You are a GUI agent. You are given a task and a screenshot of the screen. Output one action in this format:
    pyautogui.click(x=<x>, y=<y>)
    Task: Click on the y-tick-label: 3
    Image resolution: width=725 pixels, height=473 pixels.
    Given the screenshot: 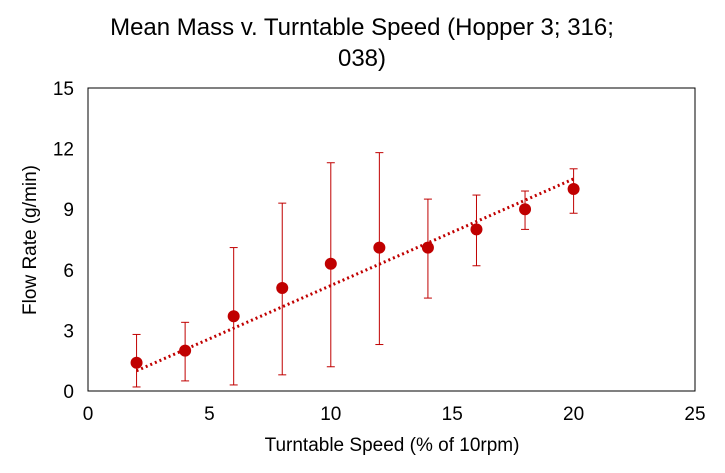 What is the action you would take?
    pyautogui.click(x=68, y=331)
    